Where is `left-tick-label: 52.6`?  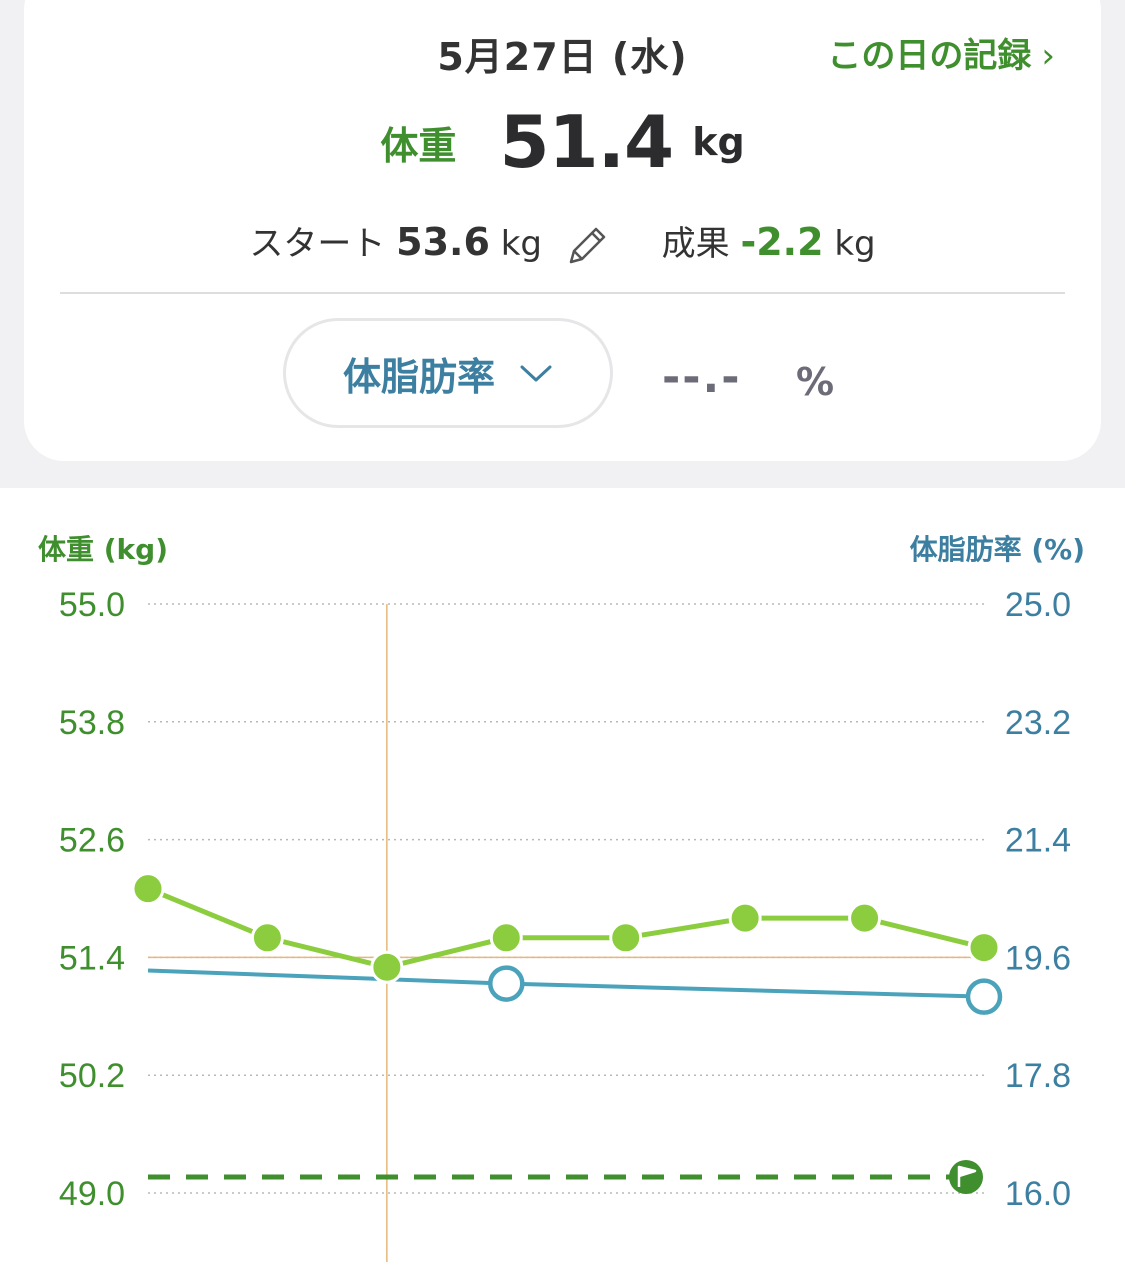 left-tick-label: 52.6 is located at coordinates (92, 841).